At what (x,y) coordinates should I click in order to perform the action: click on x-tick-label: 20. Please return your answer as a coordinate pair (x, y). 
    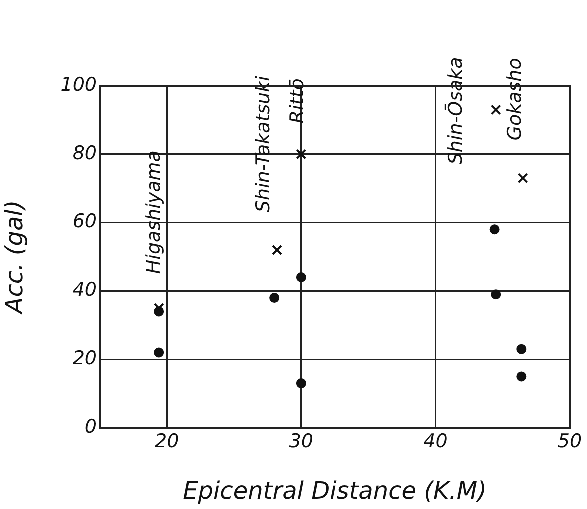
    Looking at the image, I should click on (167, 441).